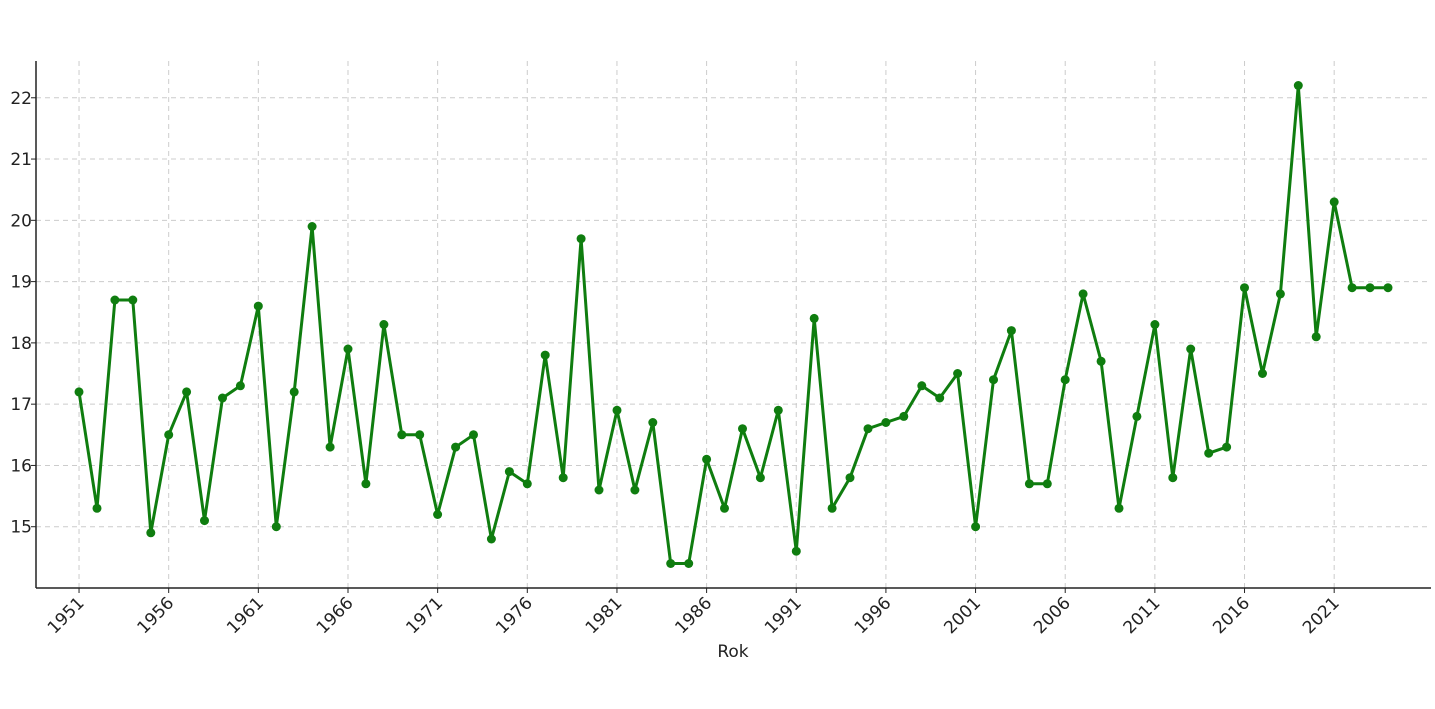 The image size is (1435, 709). I want to click on x-tick-label: 1971, so click(424, 615).